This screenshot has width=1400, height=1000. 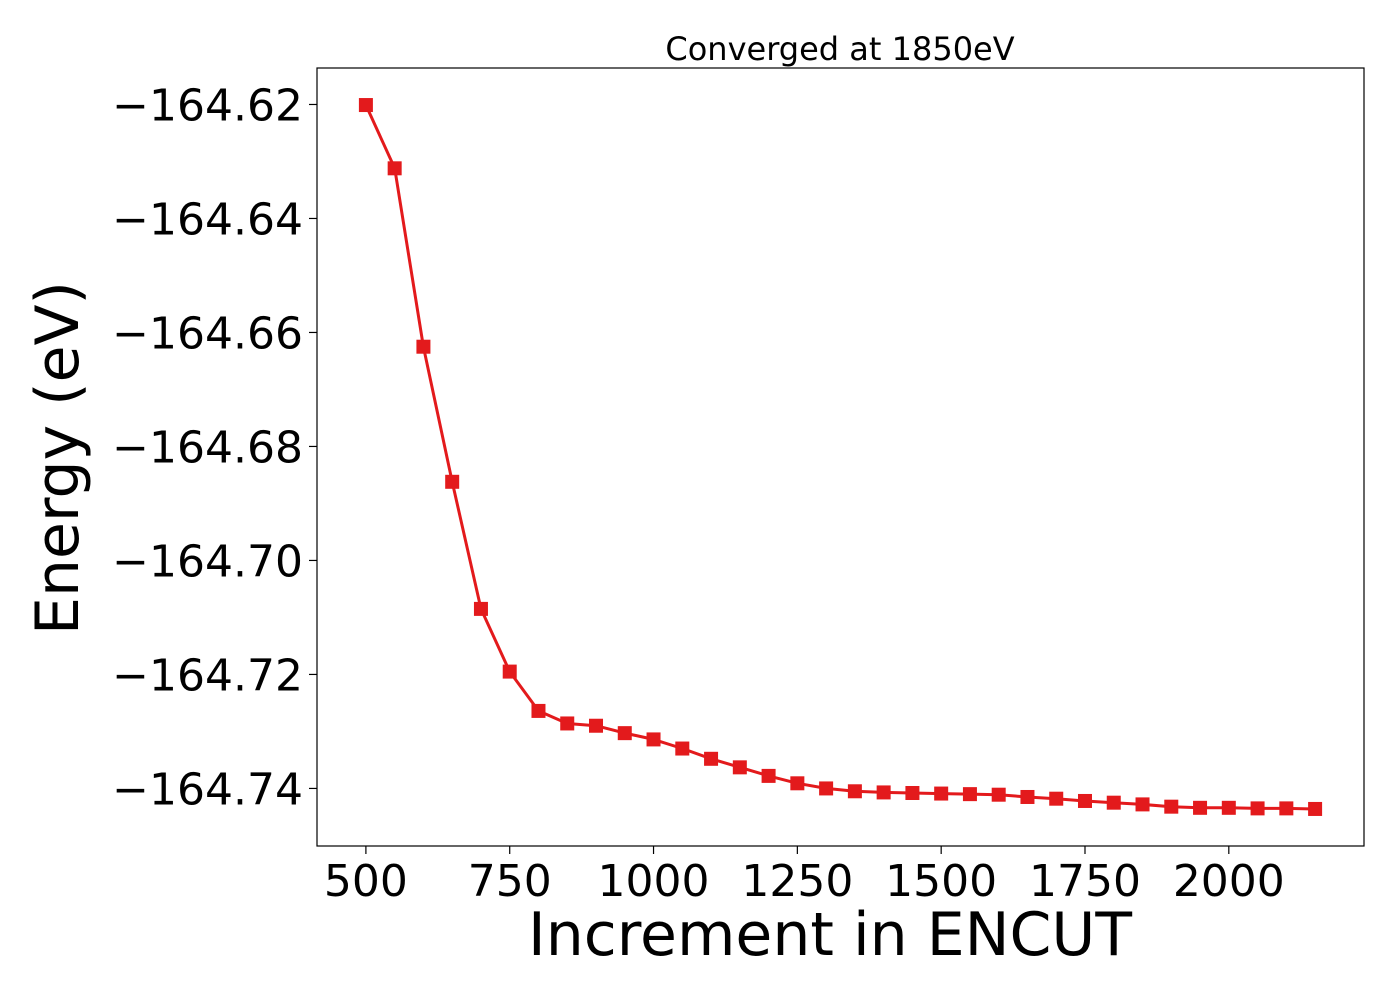 I want to click on y-tick-label: −164.62, so click(x=207, y=105).